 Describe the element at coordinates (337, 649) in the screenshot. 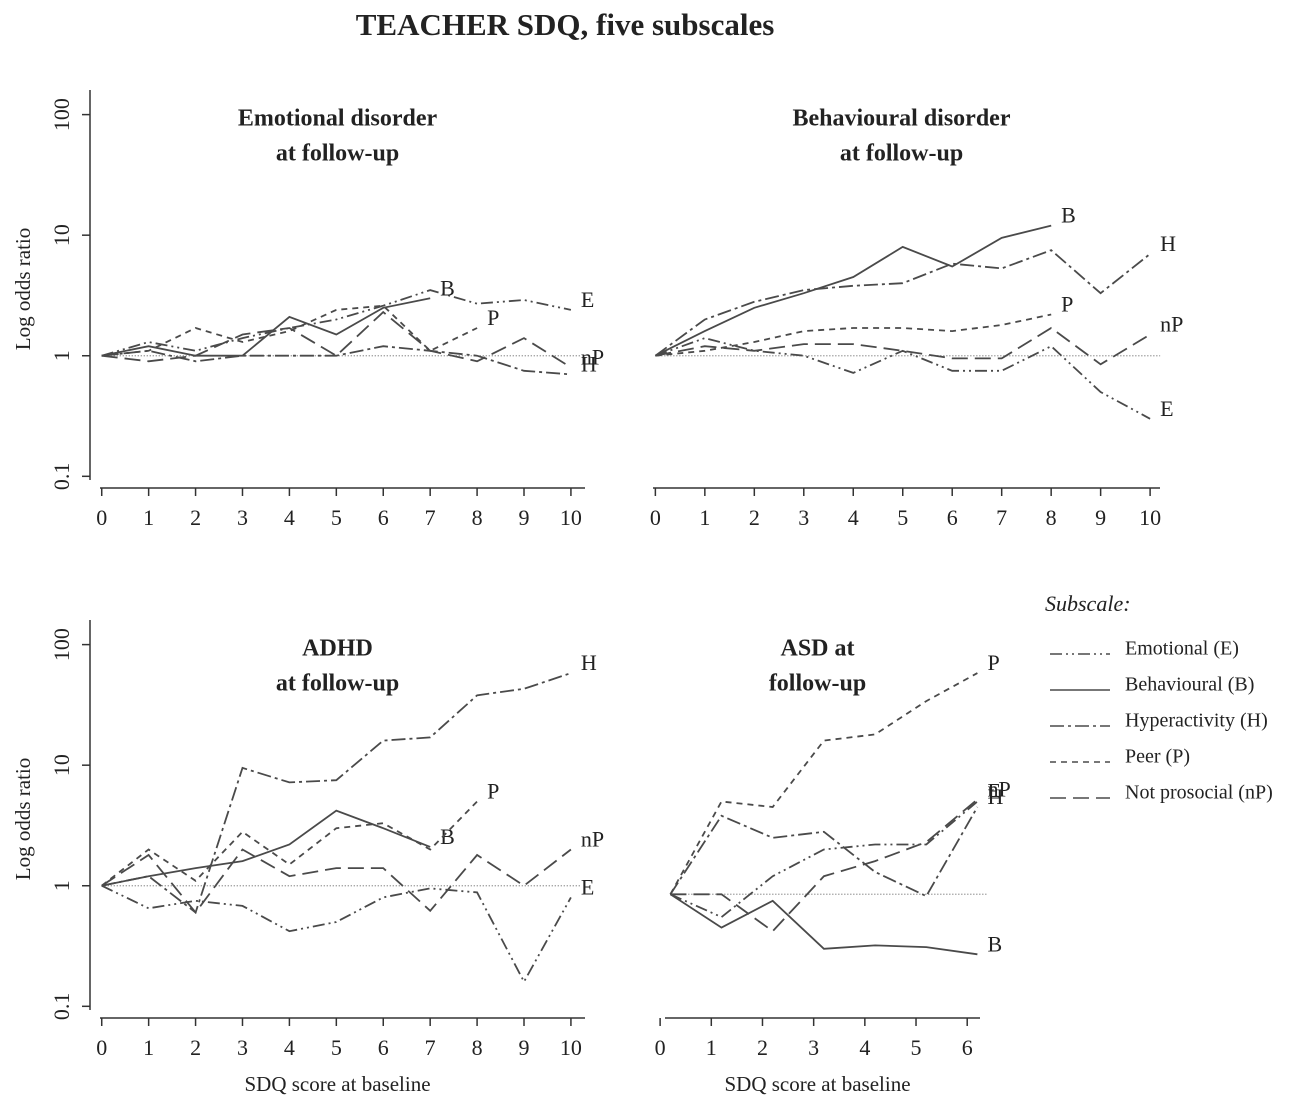

I see `panel-title: ADHD` at that location.